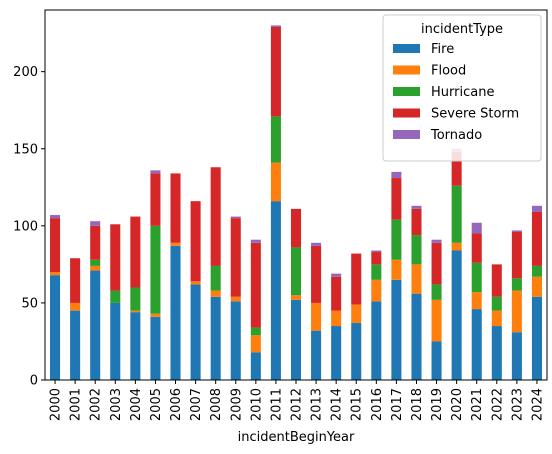 This screenshot has width=552, height=454. What do you see at coordinates (55, 217) in the screenshot?
I see `bar-tornado-2000` at bounding box center [55, 217].